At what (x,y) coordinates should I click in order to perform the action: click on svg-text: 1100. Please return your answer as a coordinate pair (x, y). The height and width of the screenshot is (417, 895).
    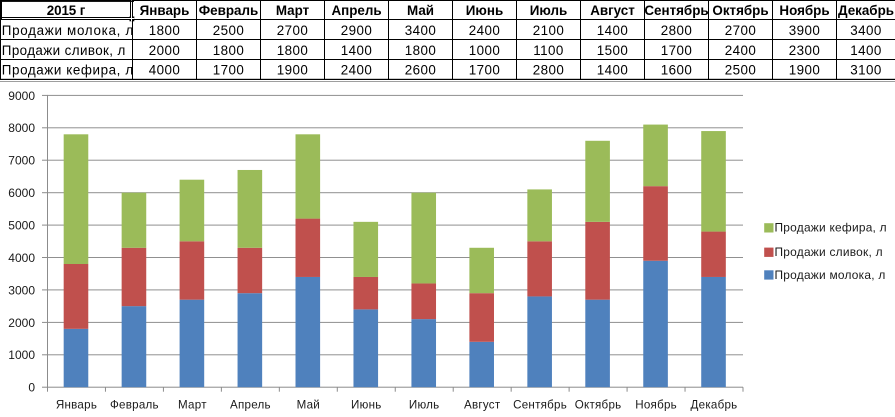
    Looking at the image, I should click on (548, 50).